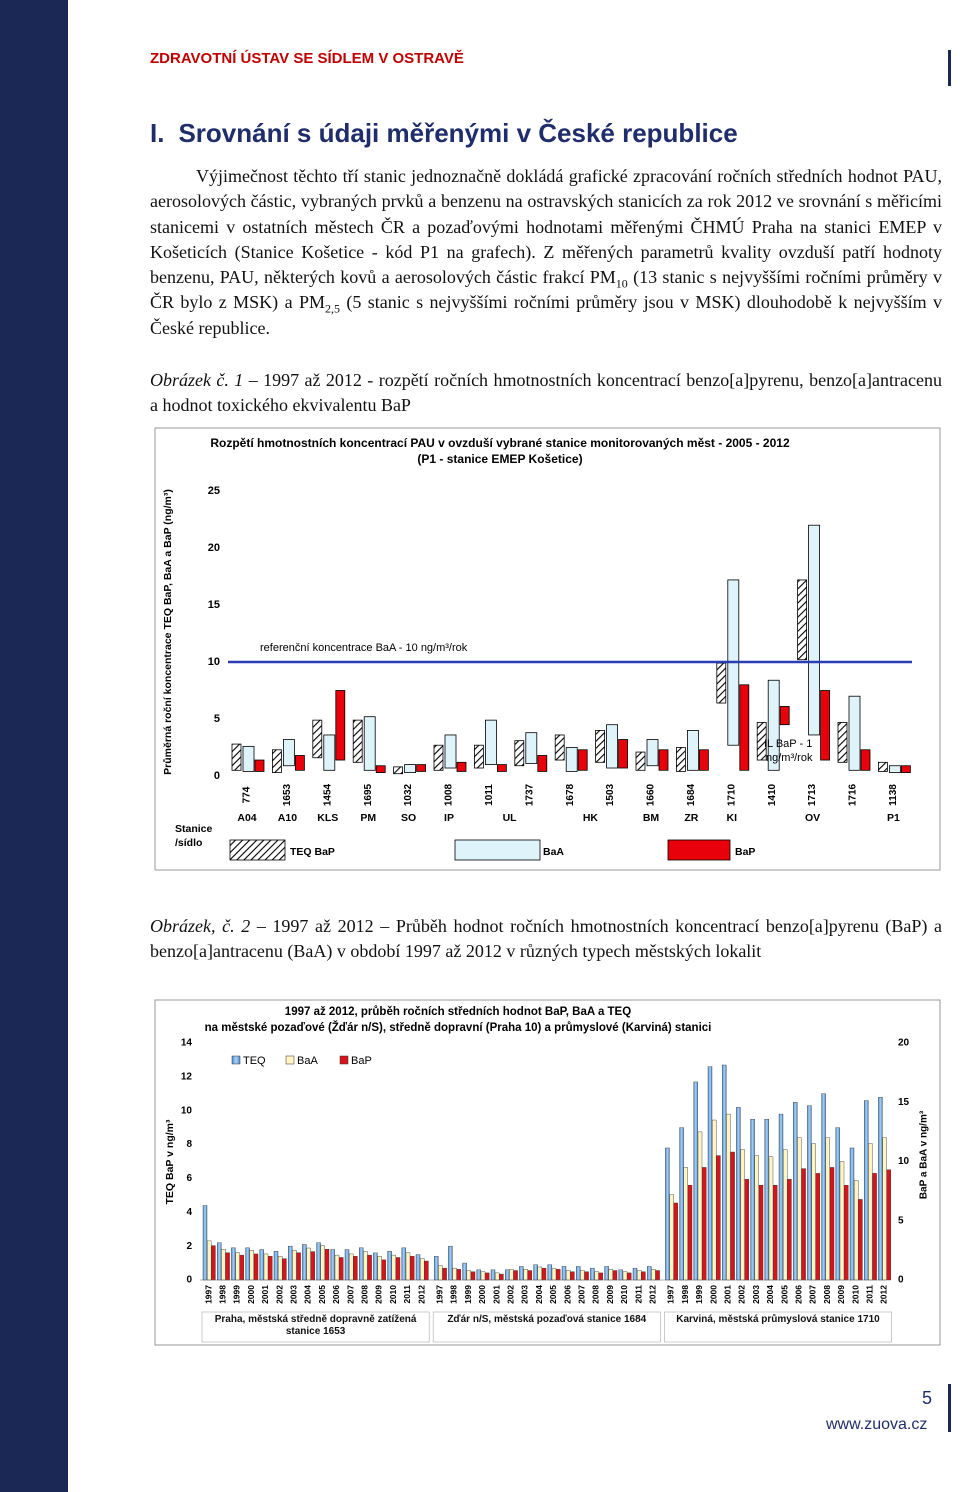 This screenshot has width=960, height=1492. I want to click on station-label: 1660, so click(651, 794).